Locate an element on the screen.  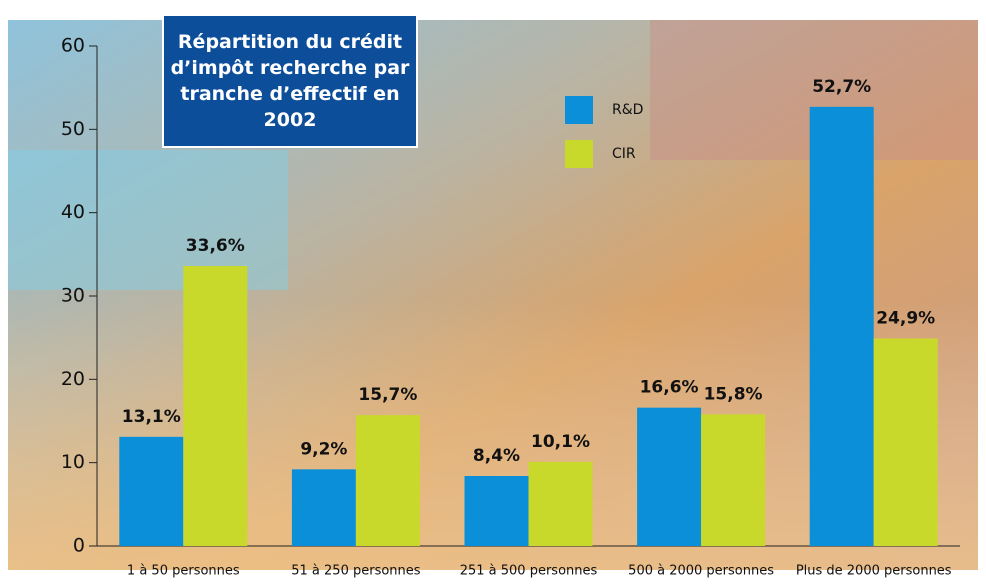
value-label: 13,1% is located at coordinates (151, 417).